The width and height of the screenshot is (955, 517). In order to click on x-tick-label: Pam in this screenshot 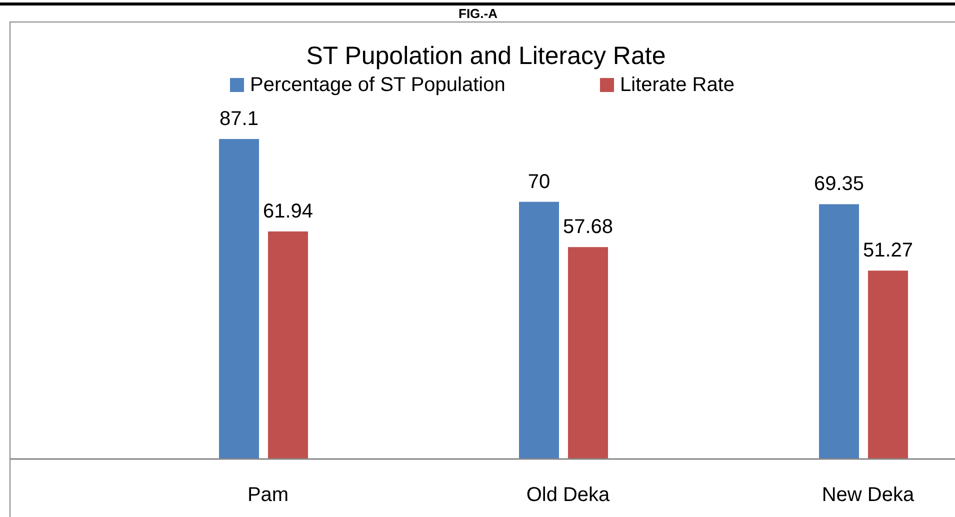, I will do `click(268, 495)`.